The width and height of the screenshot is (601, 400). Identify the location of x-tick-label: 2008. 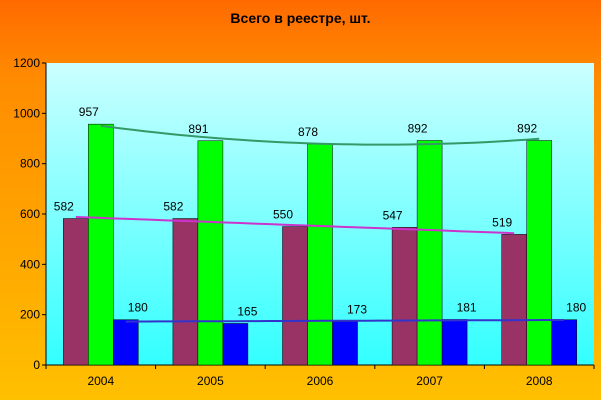
(539, 381).